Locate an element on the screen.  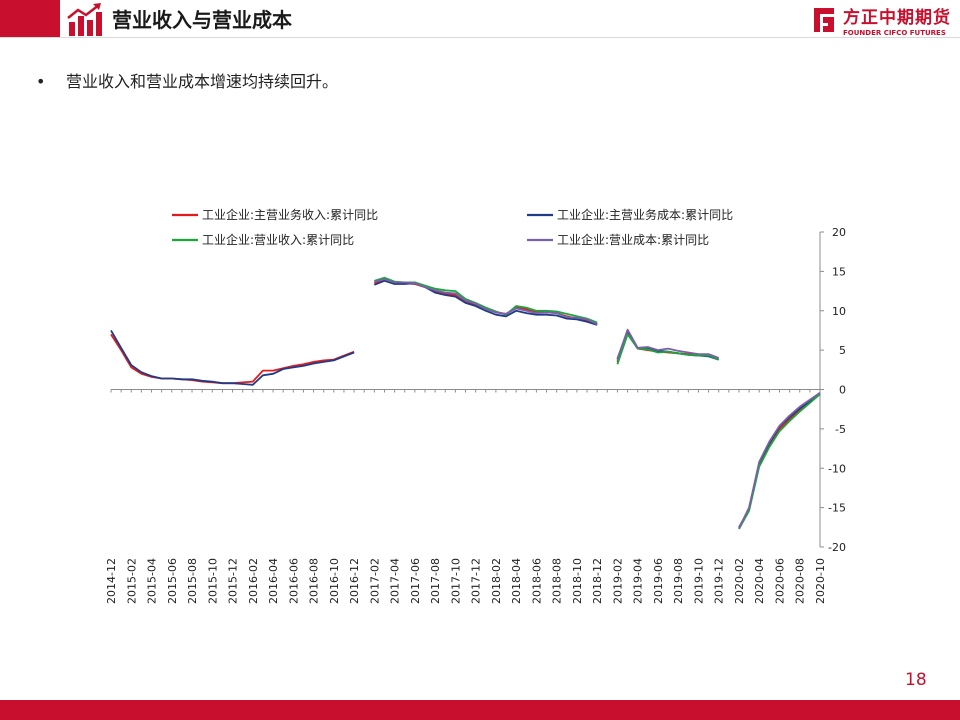
x-tick-label: 2018-10 is located at coordinates (577, 581).